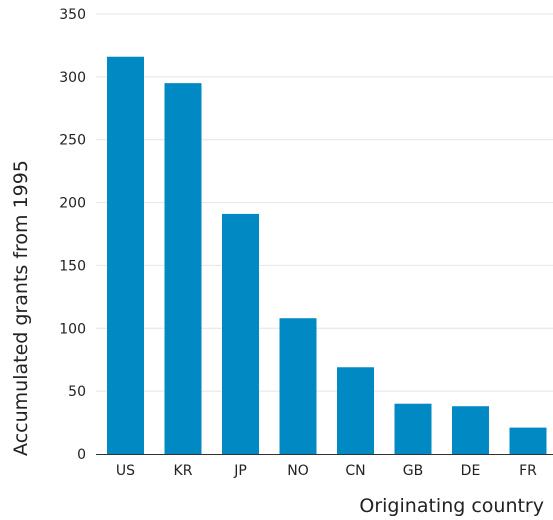  Describe the element at coordinates (72, 329) in the screenshot. I see `y-tick-label-100: 100` at that location.